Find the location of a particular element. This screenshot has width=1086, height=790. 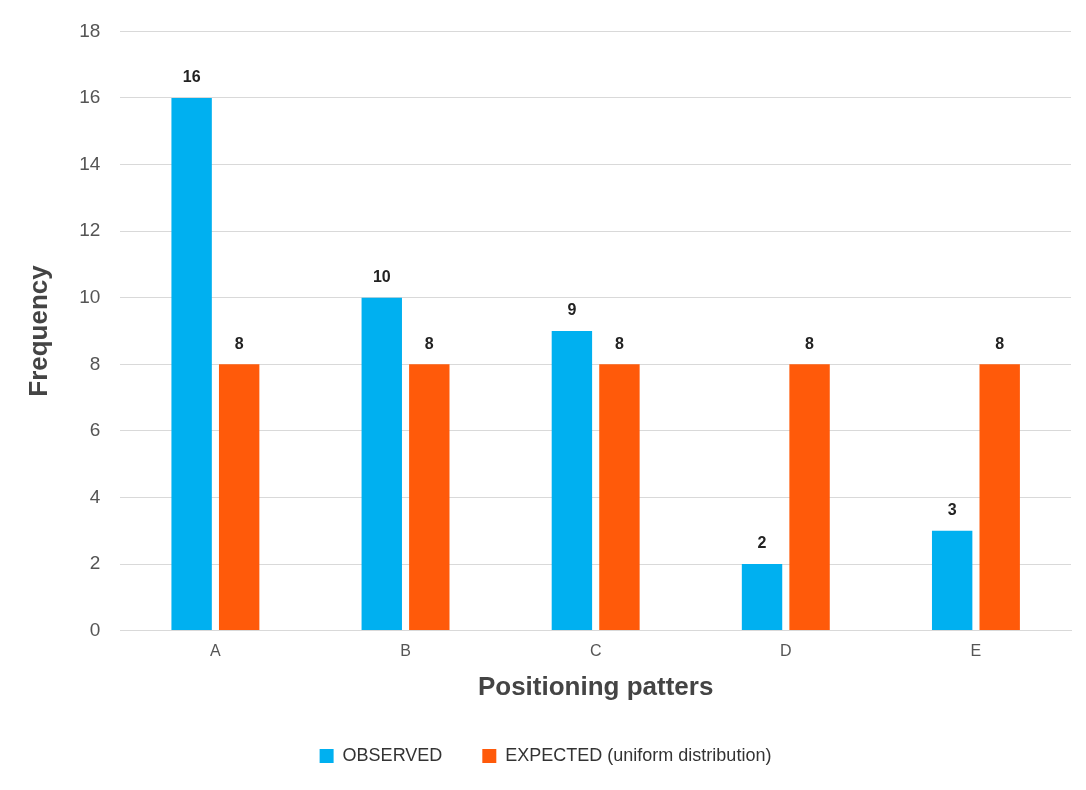

y-tick-label: 2 is located at coordinates (95, 563).